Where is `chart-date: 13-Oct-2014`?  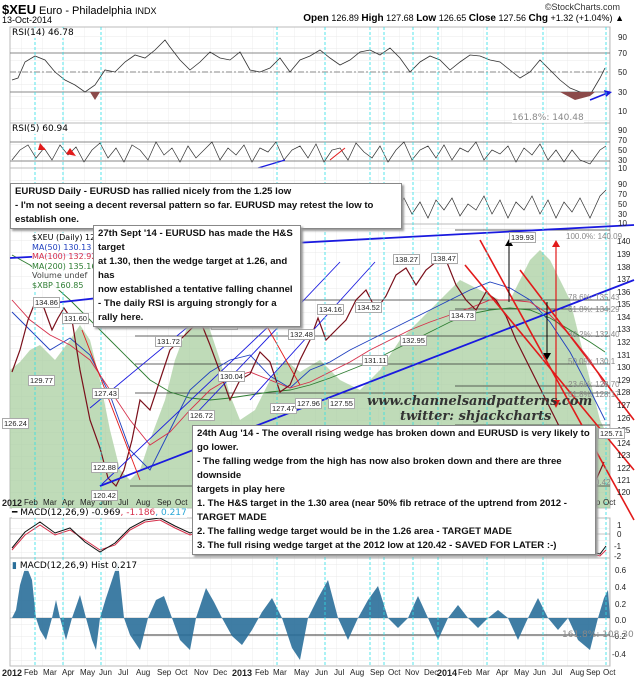 chart-date: 13-Oct-2014 is located at coordinates (27, 20).